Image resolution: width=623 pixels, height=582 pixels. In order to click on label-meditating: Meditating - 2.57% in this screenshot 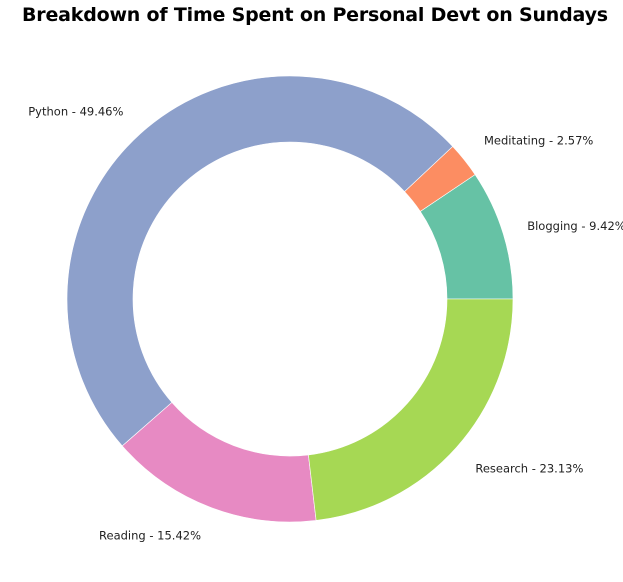, I will do `click(538, 140)`.